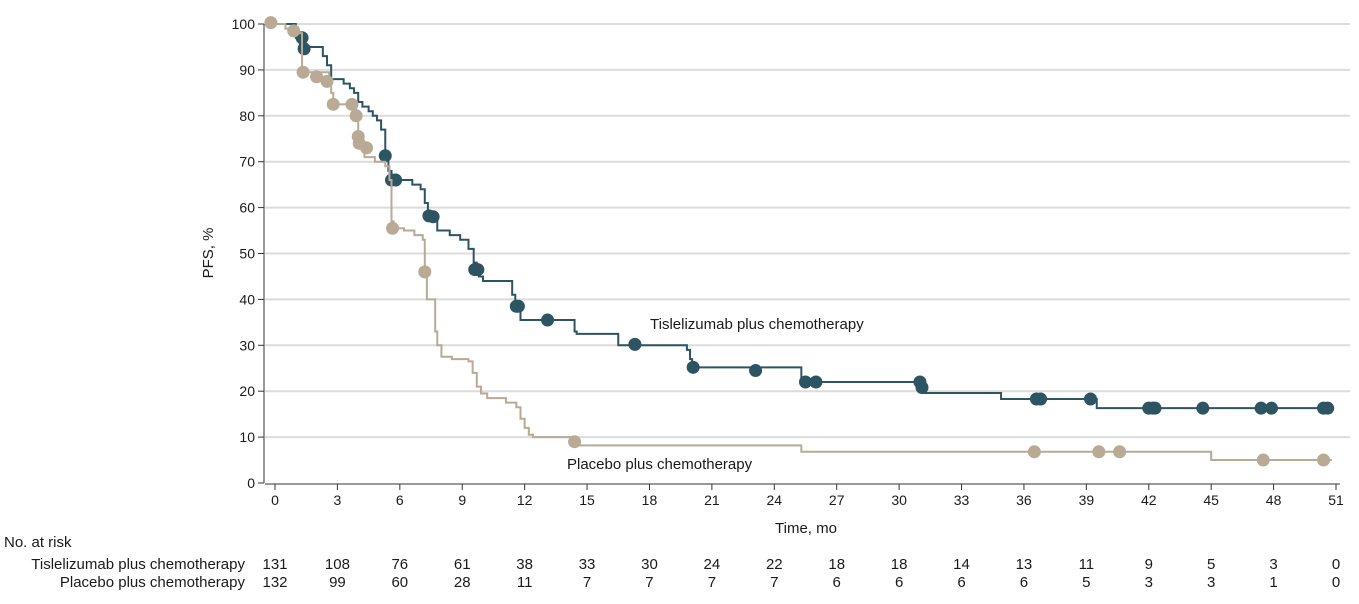  I want to click on x-tick-label: 3, so click(338, 500).